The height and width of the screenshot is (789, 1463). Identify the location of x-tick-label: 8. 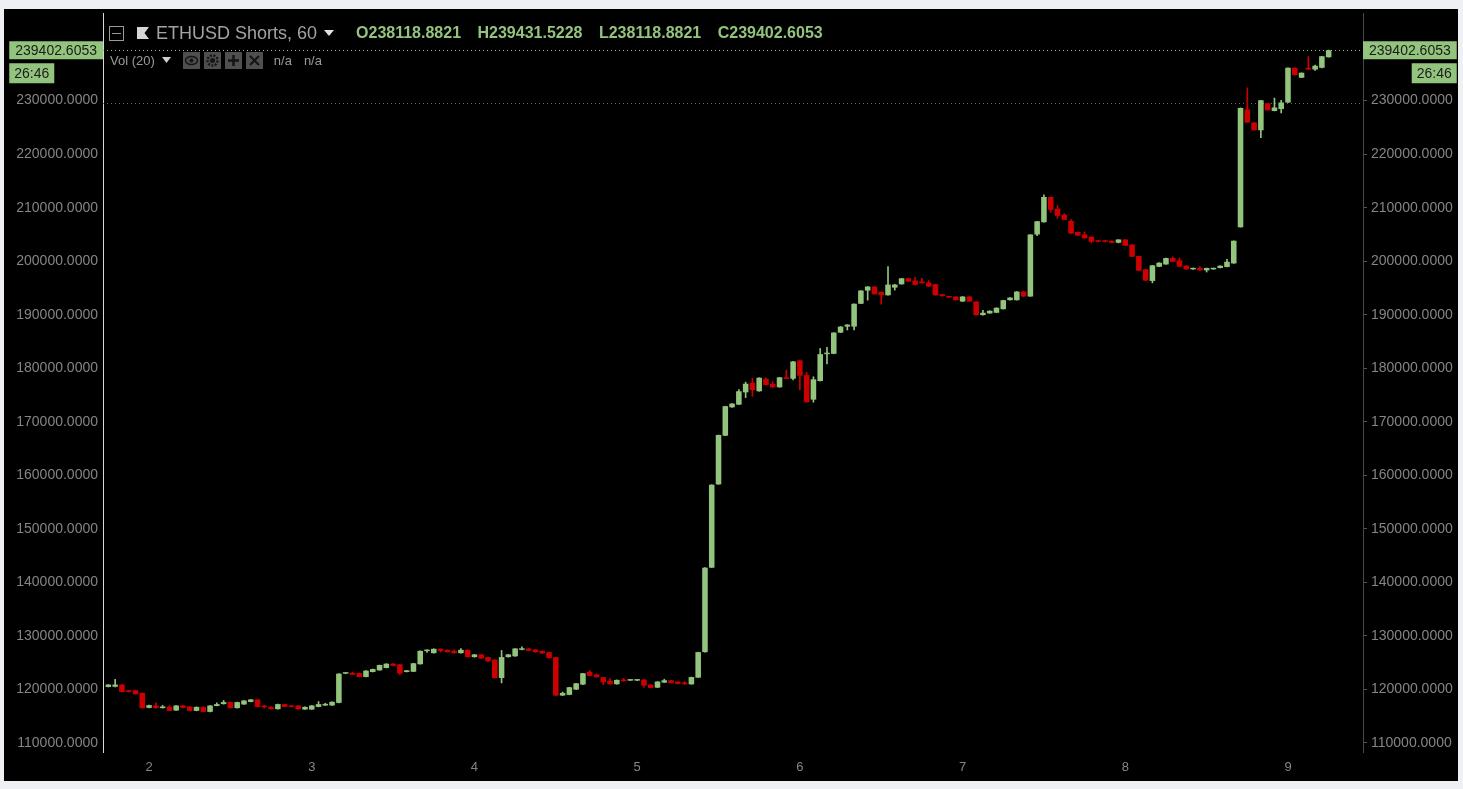
(1125, 767).